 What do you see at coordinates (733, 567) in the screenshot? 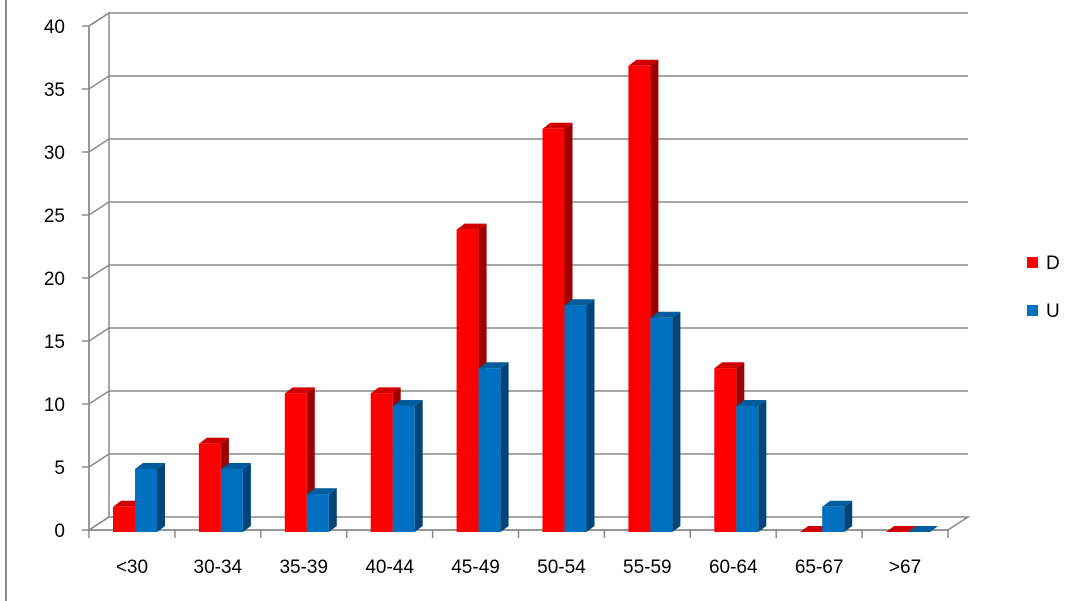
I see `x-tick-label: 60-64` at bounding box center [733, 567].